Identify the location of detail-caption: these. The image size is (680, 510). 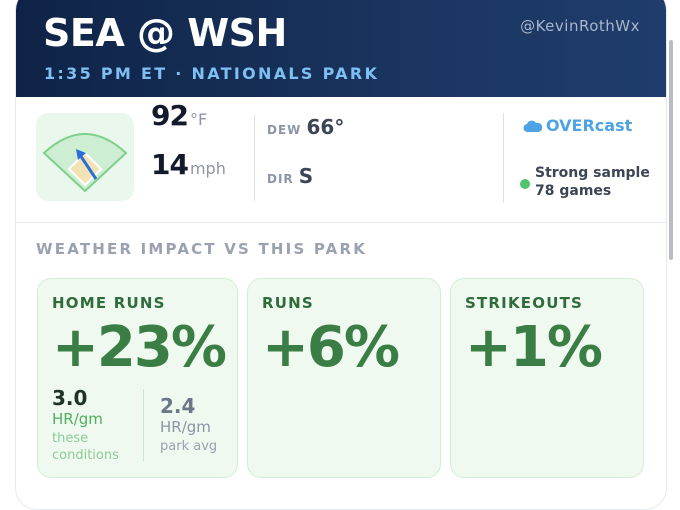
(70, 438).